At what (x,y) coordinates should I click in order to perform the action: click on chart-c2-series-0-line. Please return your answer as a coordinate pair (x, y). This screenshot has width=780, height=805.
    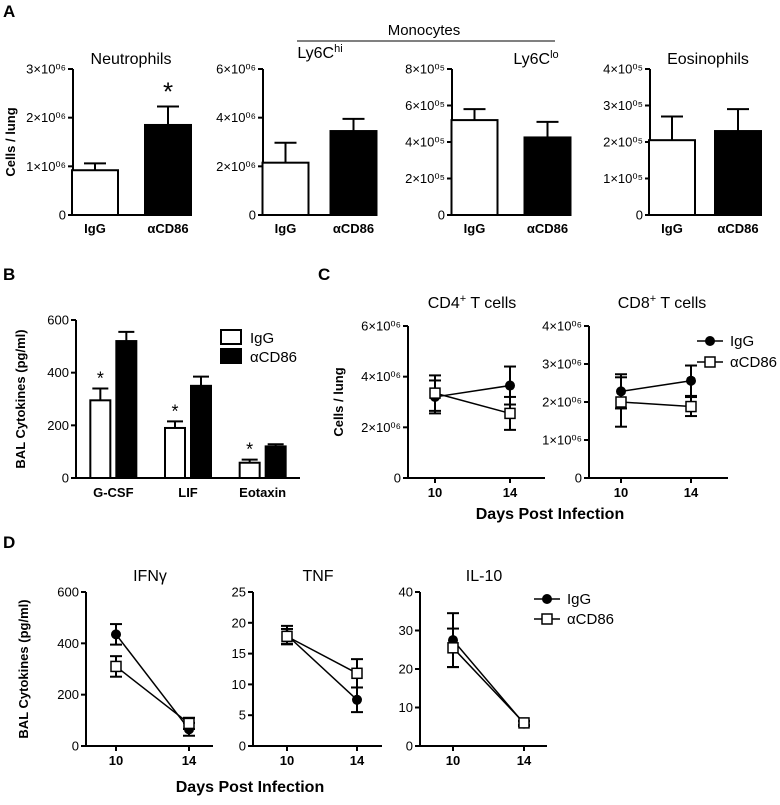
    Looking at the image, I should click on (656, 386).